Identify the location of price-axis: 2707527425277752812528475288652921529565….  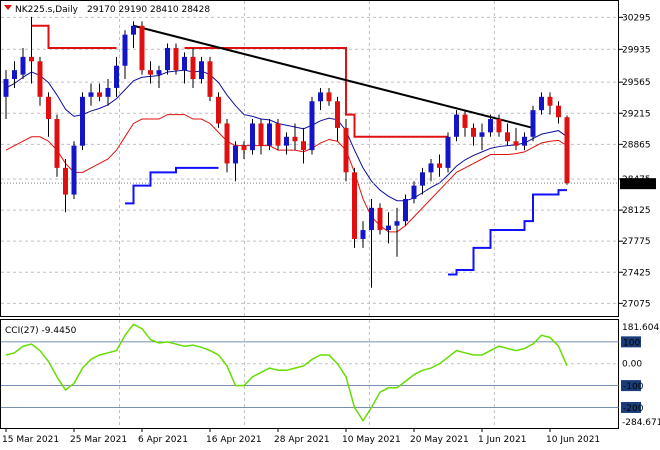
(635, 161).